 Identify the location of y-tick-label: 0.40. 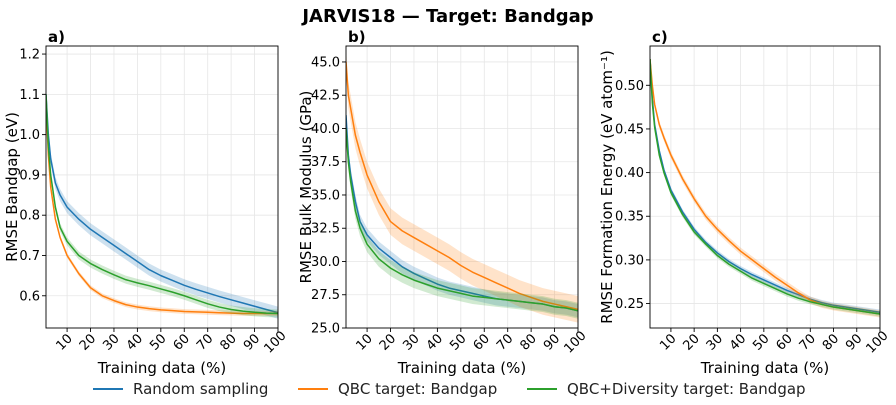
(629, 173).